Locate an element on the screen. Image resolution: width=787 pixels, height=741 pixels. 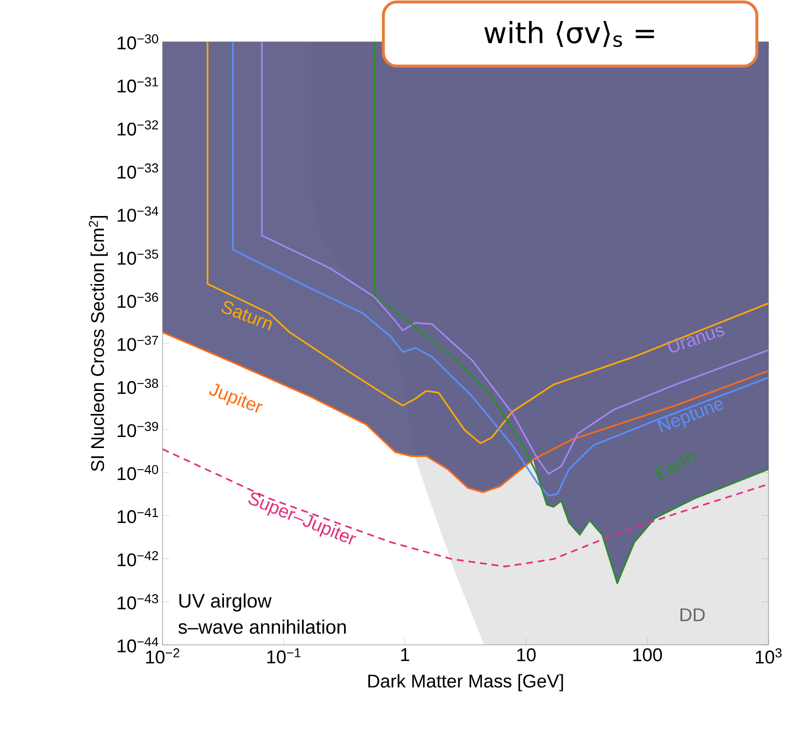
text: Saturn is located at coordinates (247, 315).